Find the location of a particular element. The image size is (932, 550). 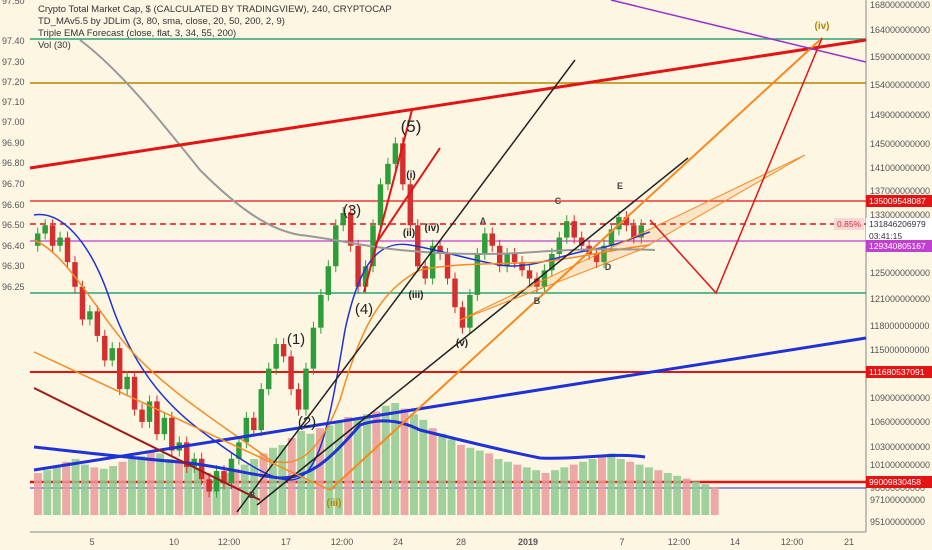

price-label: 99009830458 is located at coordinates (895, 482).